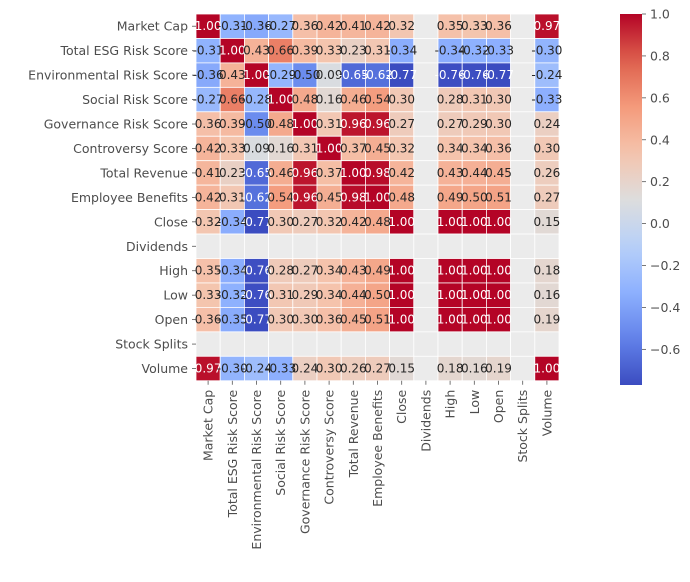 The height and width of the screenshot is (582, 690). Describe the element at coordinates (329, 100) in the screenshot. I see `heatmap-cell-label: 0.16` at that location.